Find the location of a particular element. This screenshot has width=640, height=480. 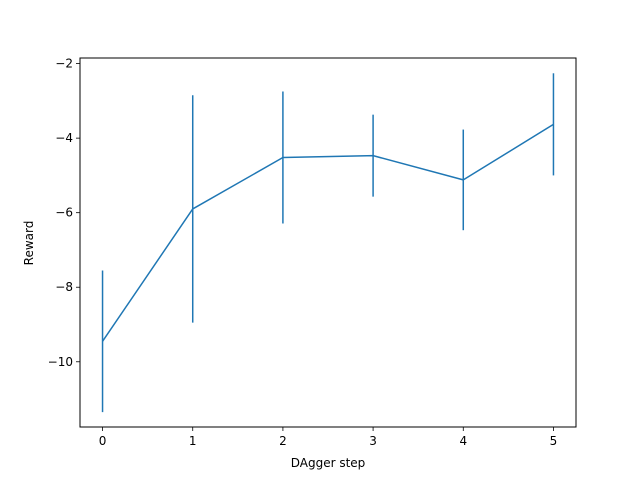

x-axis-label: DAgger step is located at coordinates (328, 463).